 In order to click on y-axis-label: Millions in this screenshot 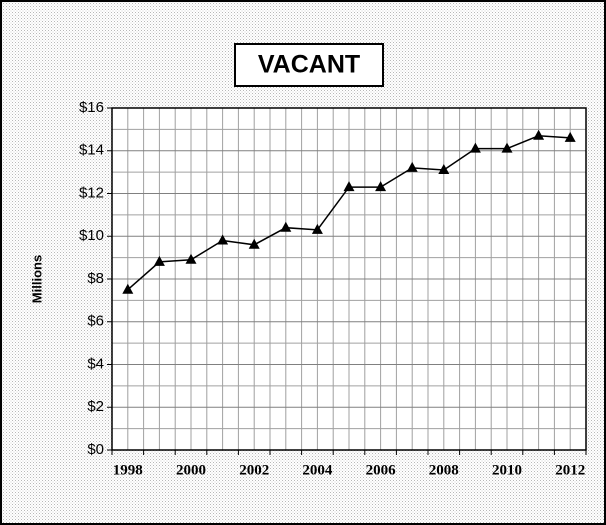, I will do `click(36, 279)`.